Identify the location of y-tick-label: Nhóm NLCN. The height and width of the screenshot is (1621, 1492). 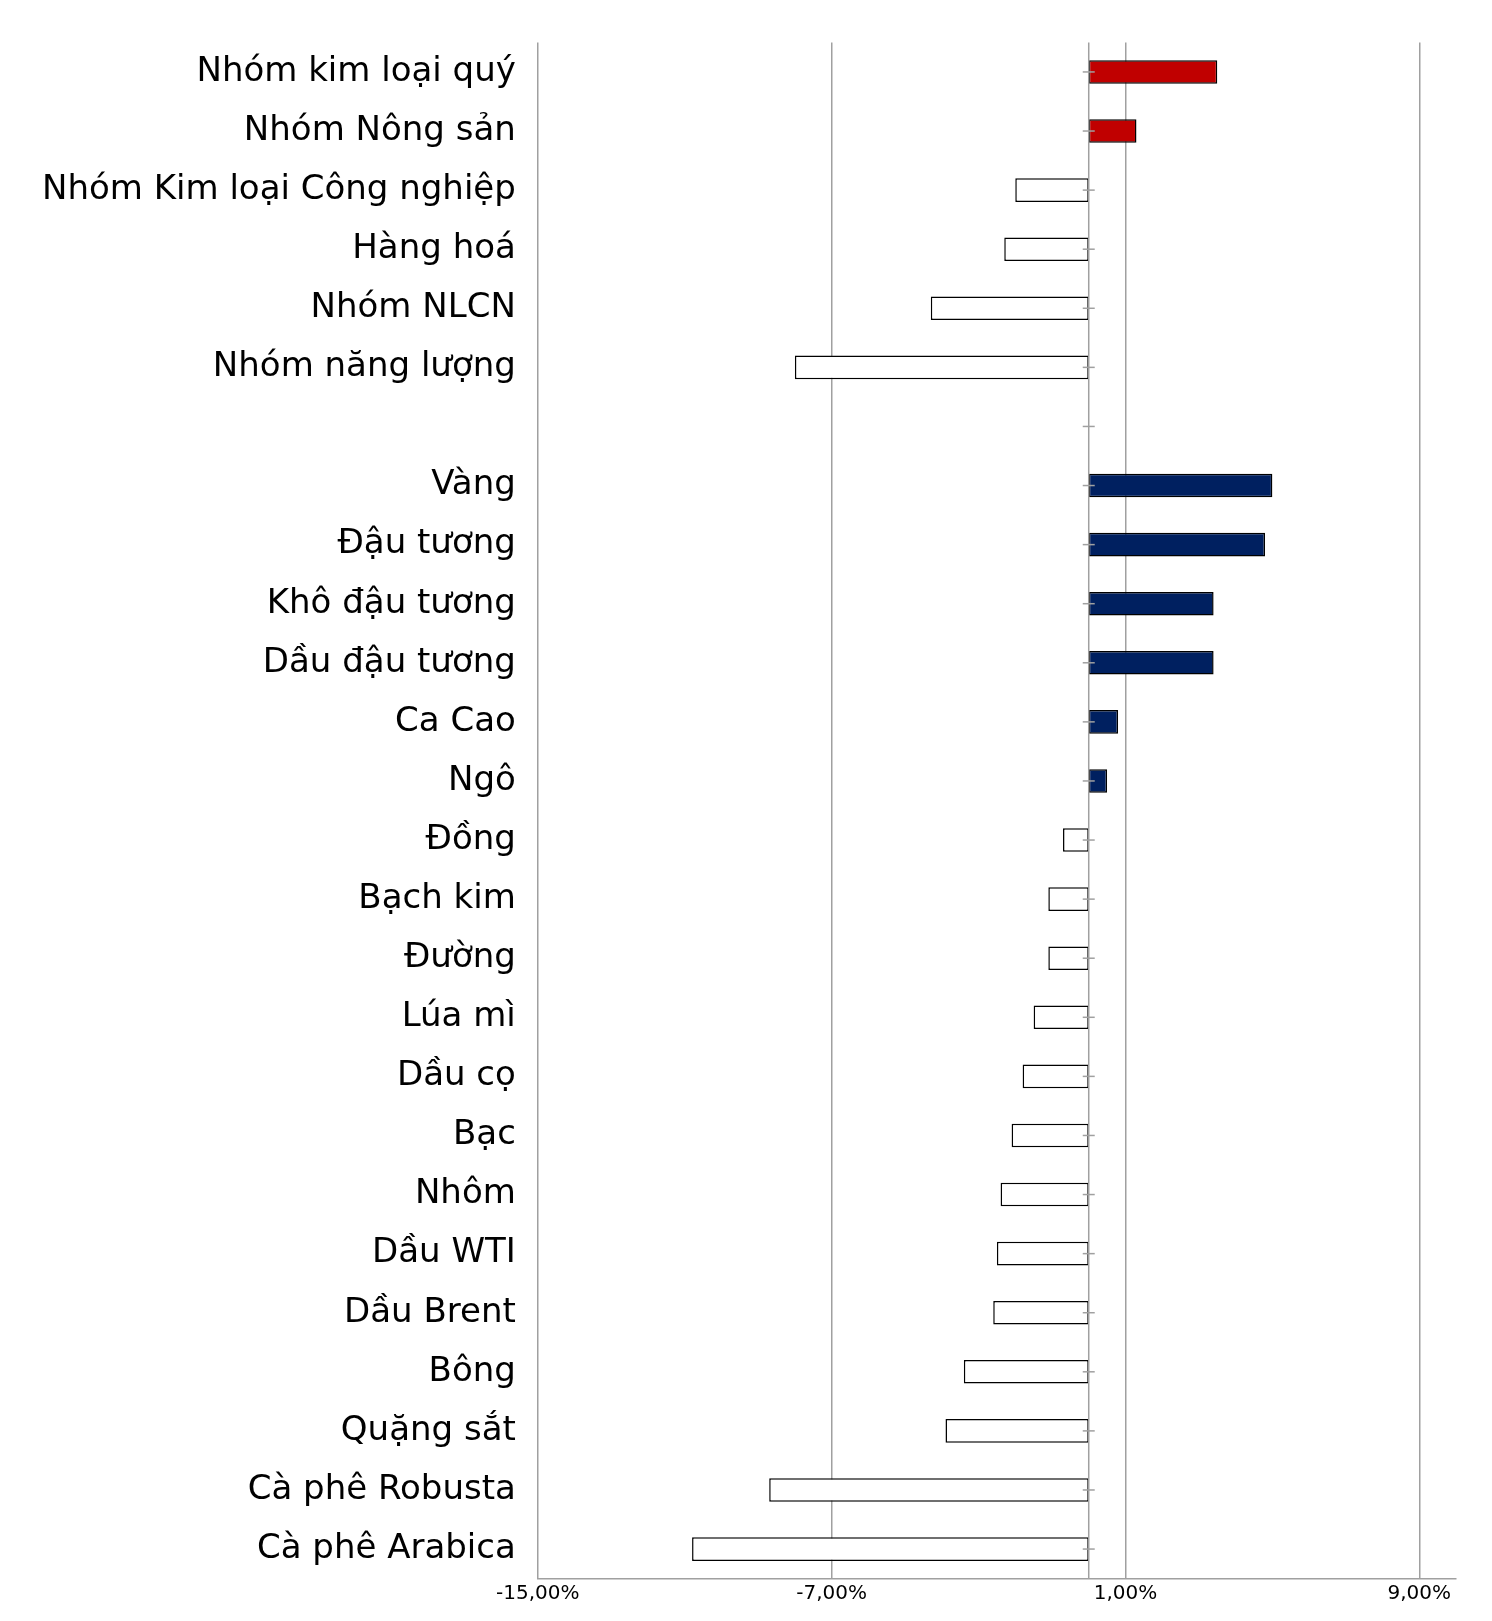
(413, 305).